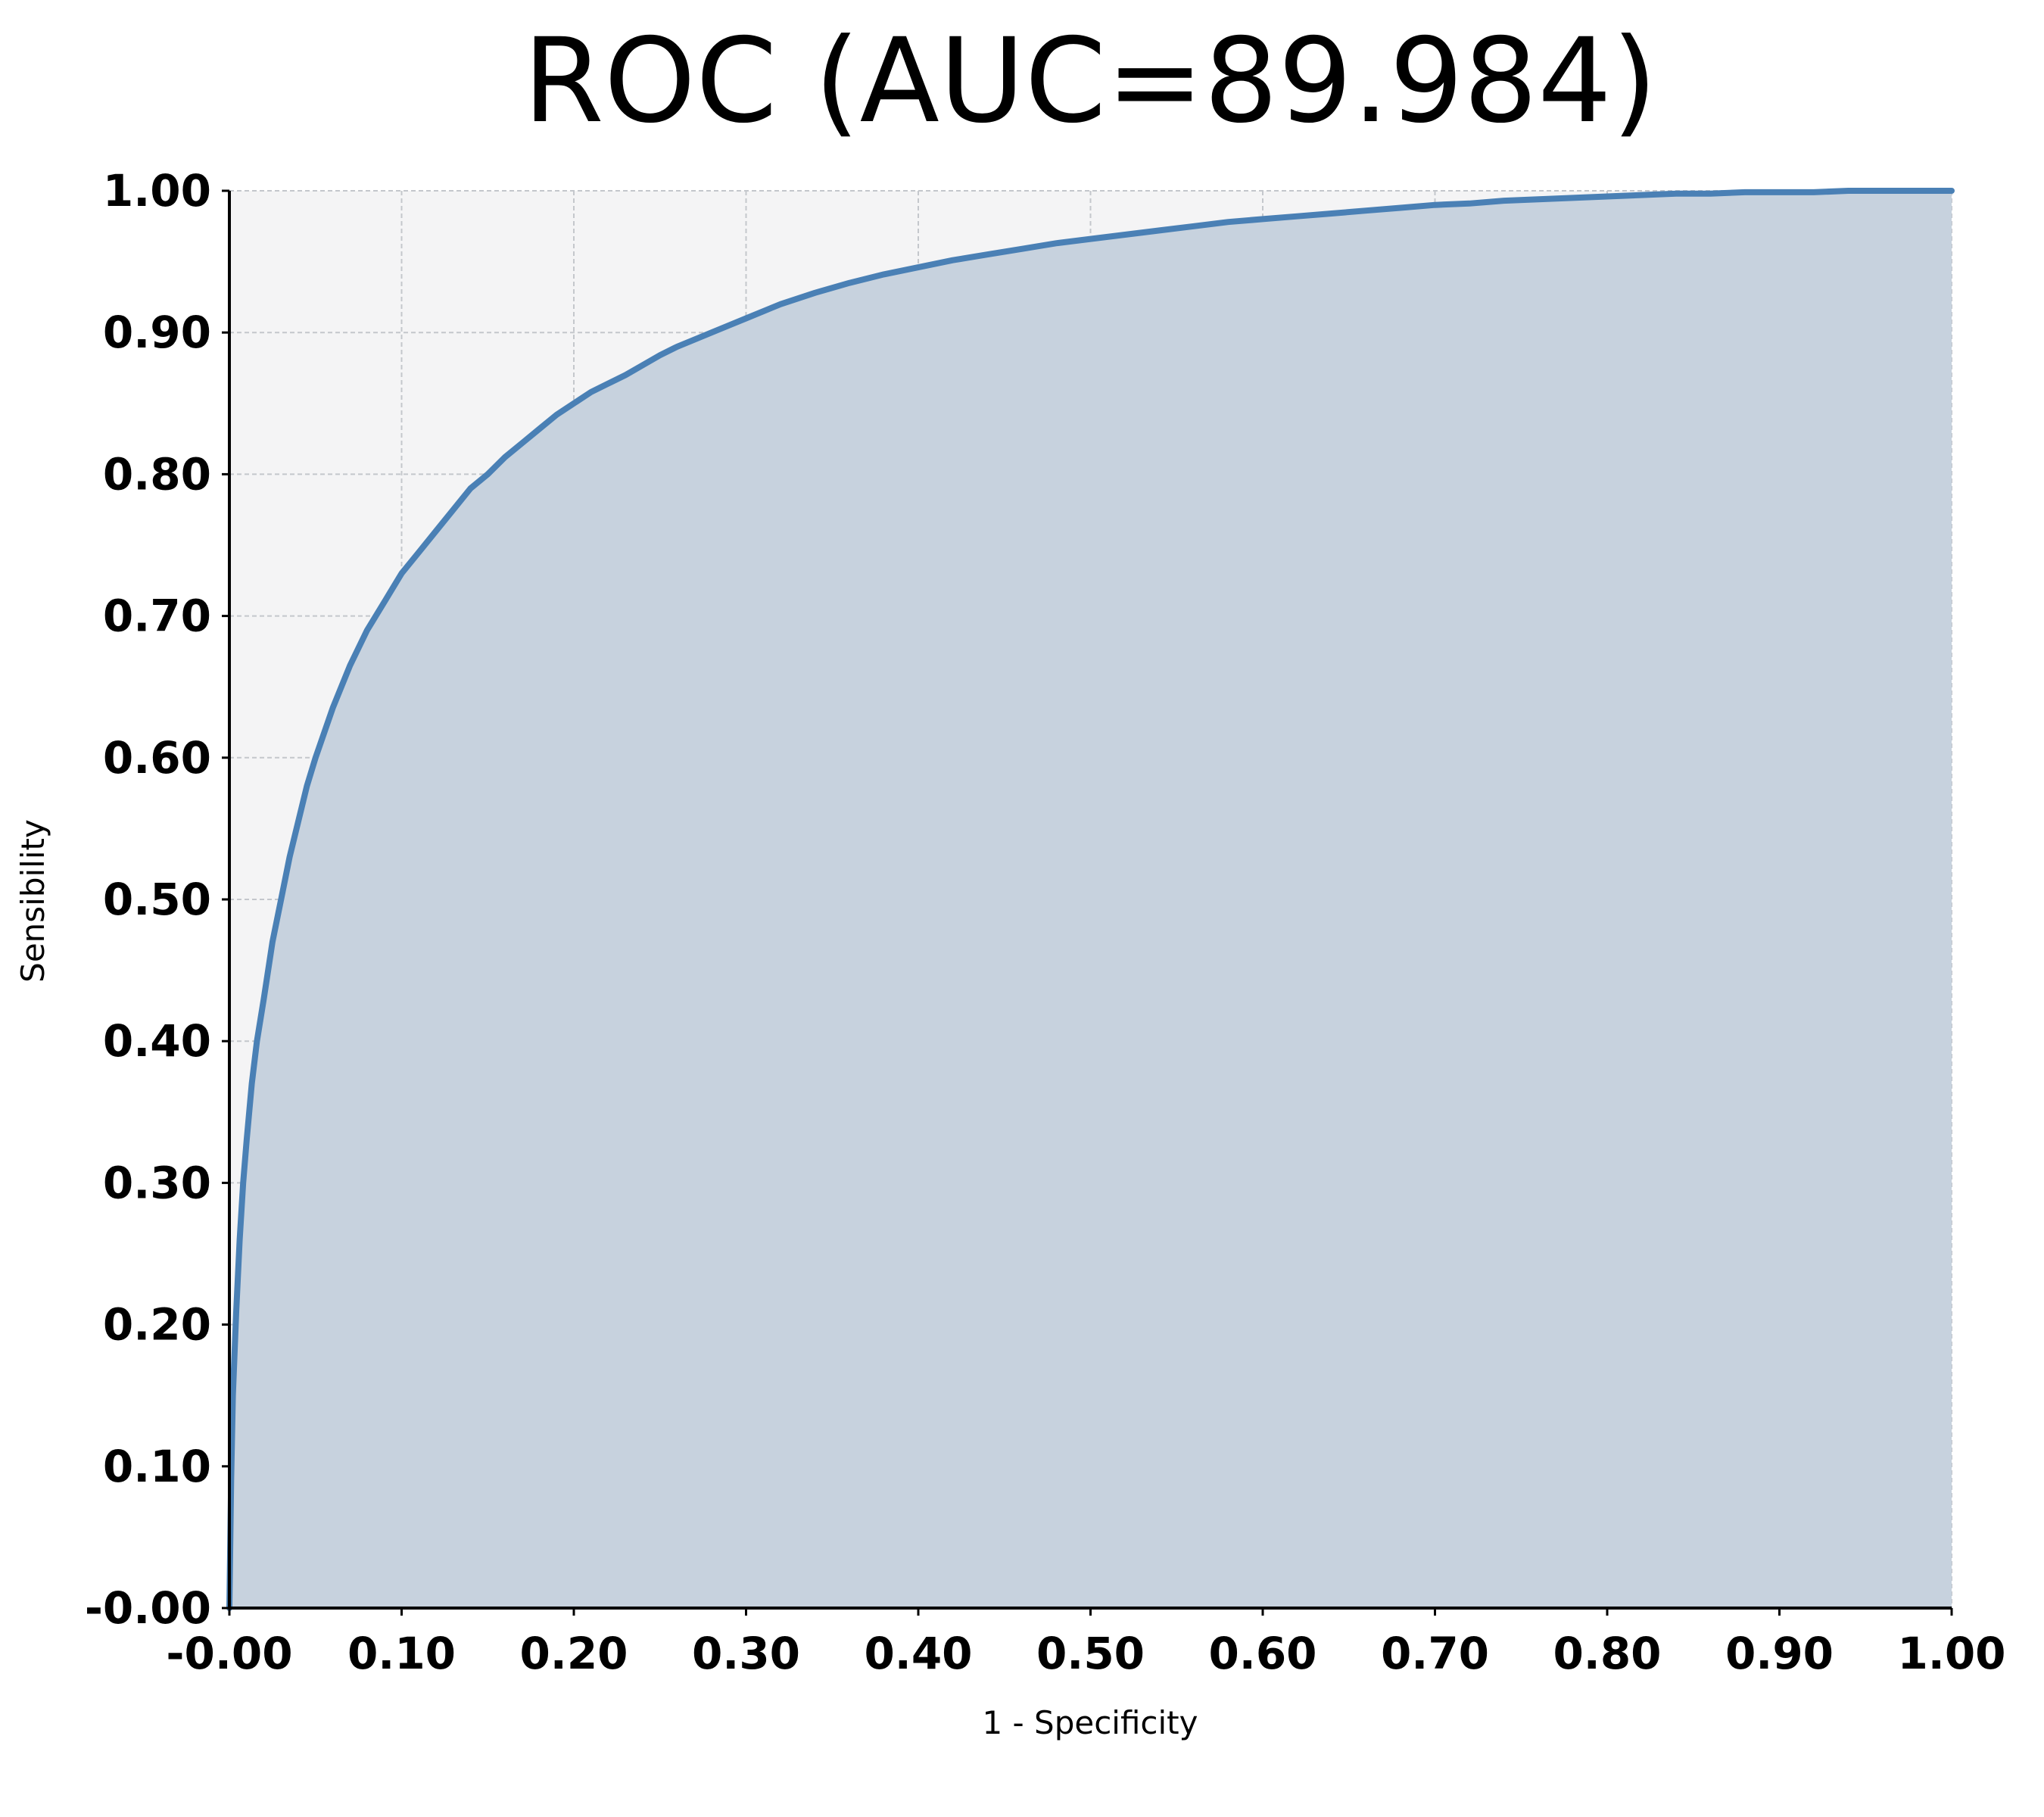 The image size is (2044, 1817). What do you see at coordinates (1090, 1653) in the screenshot?
I see `x-tick-label: 0.50` at bounding box center [1090, 1653].